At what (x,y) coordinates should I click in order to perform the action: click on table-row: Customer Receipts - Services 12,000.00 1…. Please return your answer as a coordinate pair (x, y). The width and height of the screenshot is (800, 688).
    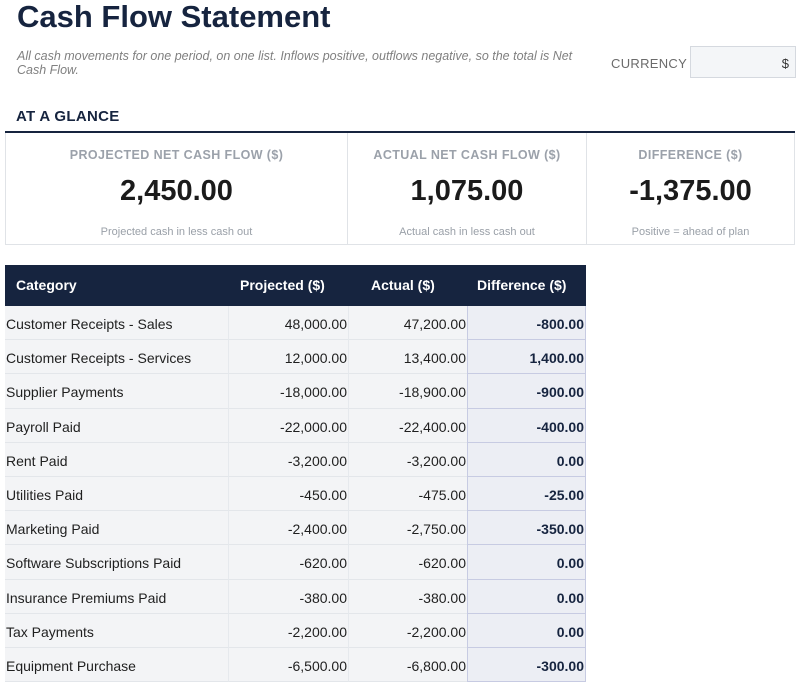
    Looking at the image, I should click on (295, 357).